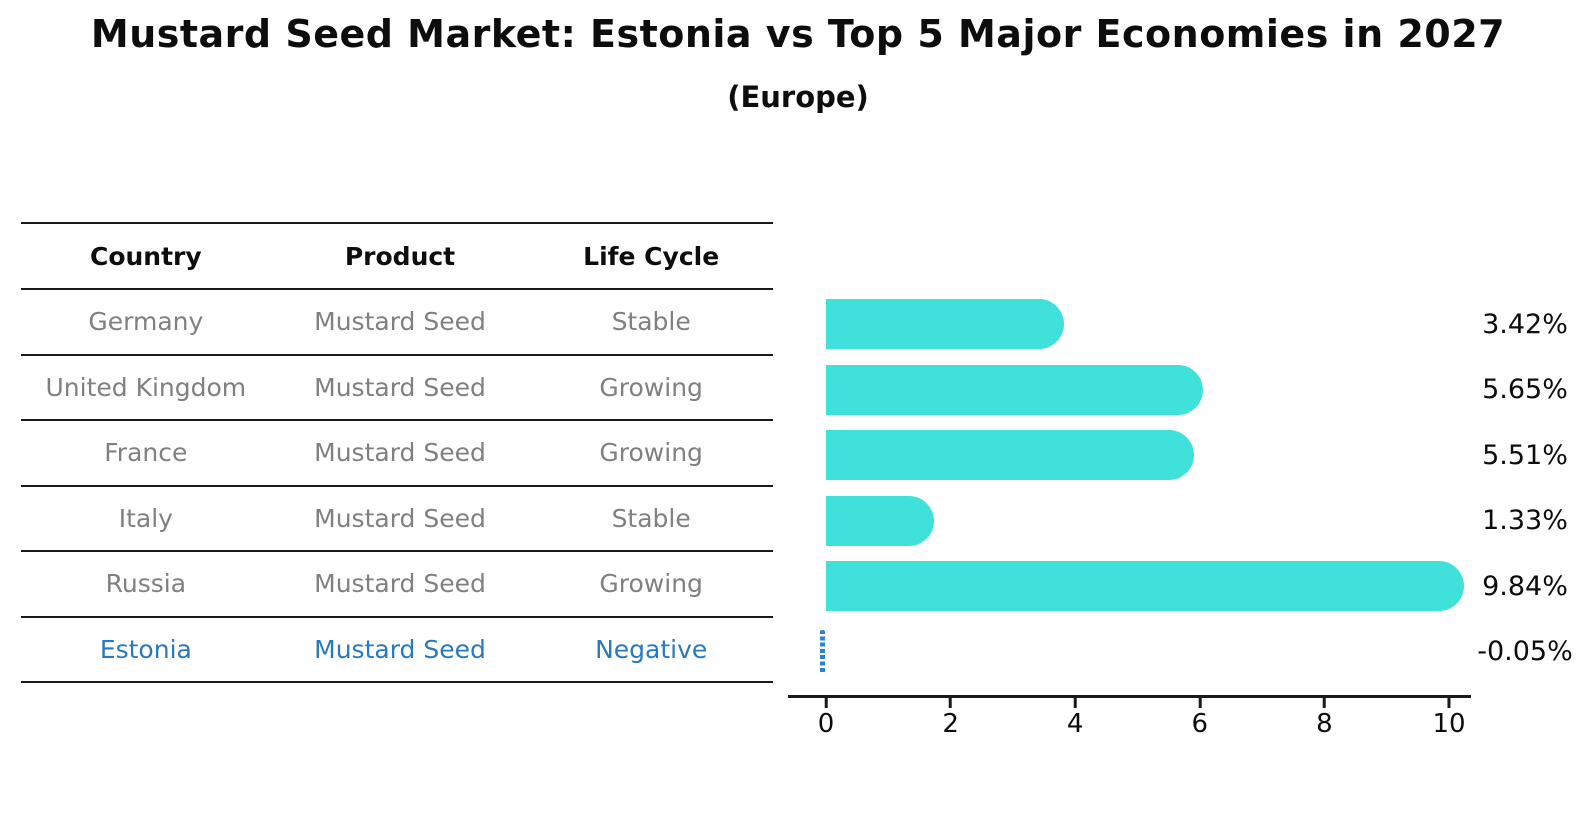  What do you see at coordinates (146, 584) in the screenshot?
I see `cell-country: Russia` at bounding box center [146, 584].